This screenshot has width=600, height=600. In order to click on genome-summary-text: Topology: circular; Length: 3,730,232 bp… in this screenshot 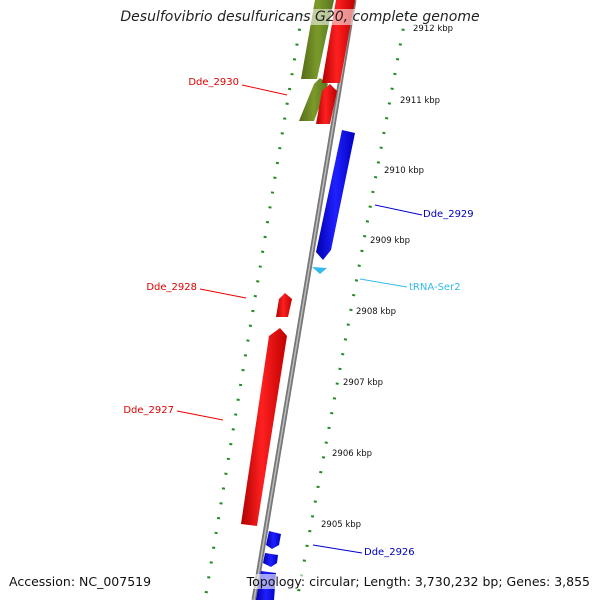, I will do `click(418, 581)`.